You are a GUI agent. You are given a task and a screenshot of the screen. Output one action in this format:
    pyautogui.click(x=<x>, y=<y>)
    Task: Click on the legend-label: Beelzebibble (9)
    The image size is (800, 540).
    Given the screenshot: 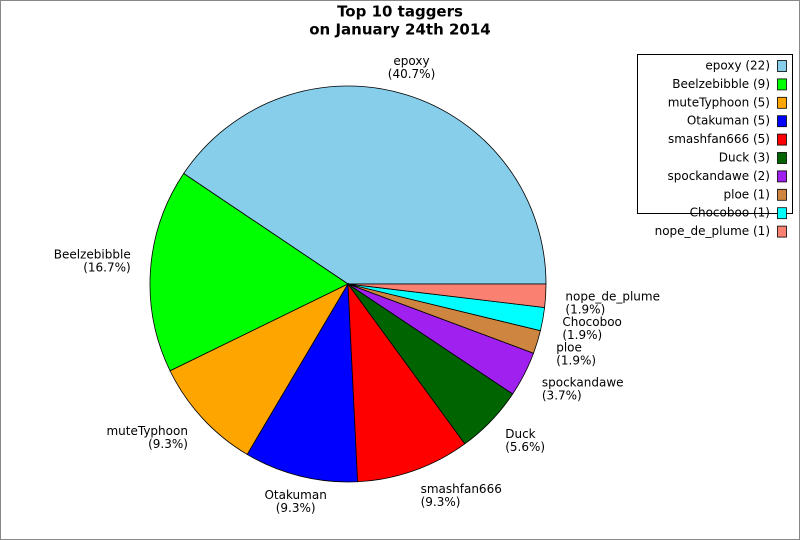 What is the action you would take?
    pyautogui.click(x=721, y=84)
    